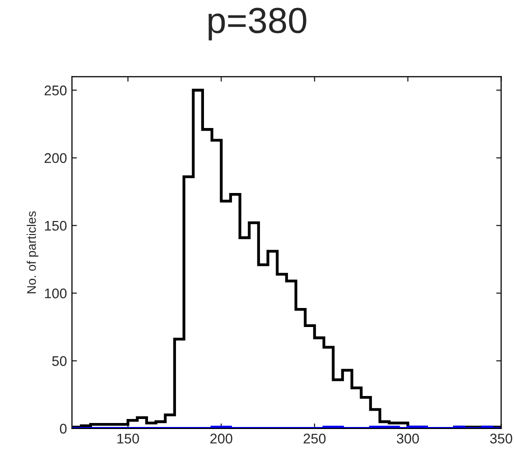 The width and height of the screenshot is (514, 451). I want to click on x-tick-label: 150, so click(128, 439).